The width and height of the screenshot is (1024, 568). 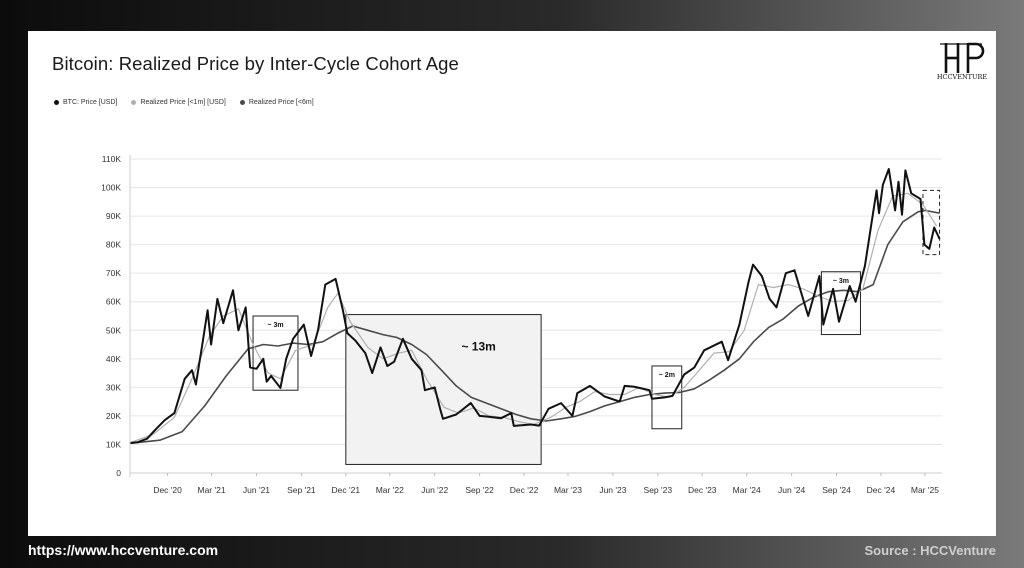 I want to click on y-tick-label: 40K, so click(x=113, y=359).